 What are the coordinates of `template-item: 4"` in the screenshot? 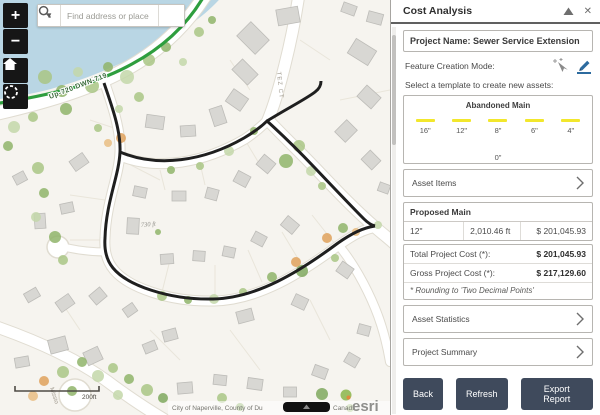 It's located at (571, 124).